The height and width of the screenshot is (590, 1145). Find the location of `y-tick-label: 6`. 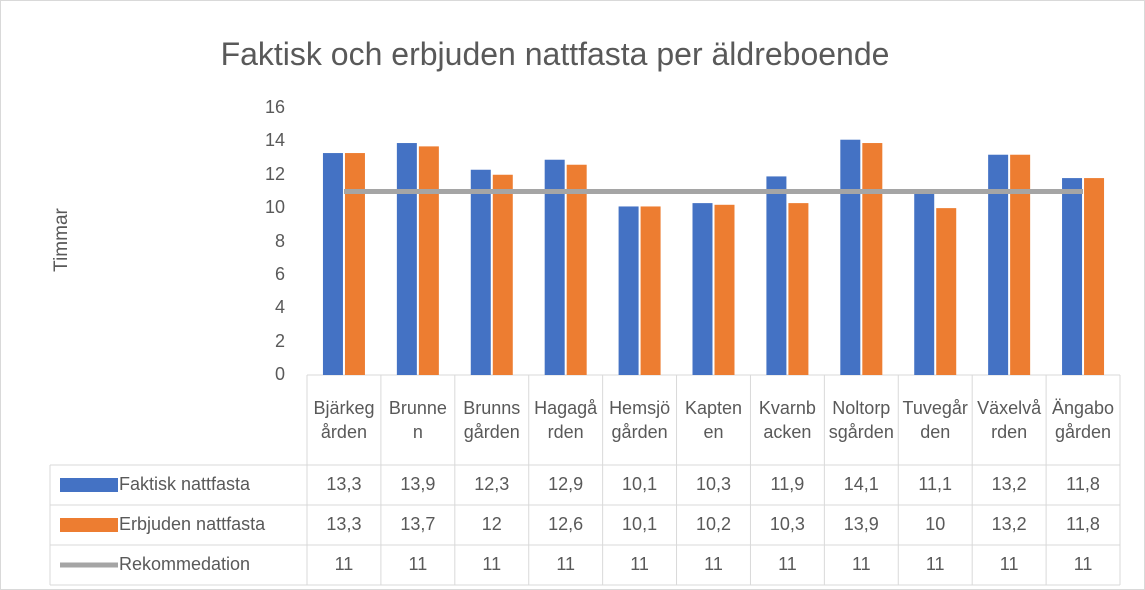

y-tick-label: 6 is located at coordinates (279, 273).